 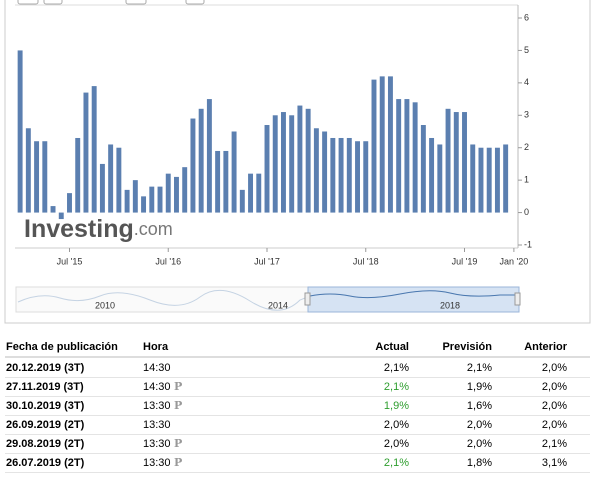 I want to click on cell-actual: 2,0%, so click(x=396, y=444).